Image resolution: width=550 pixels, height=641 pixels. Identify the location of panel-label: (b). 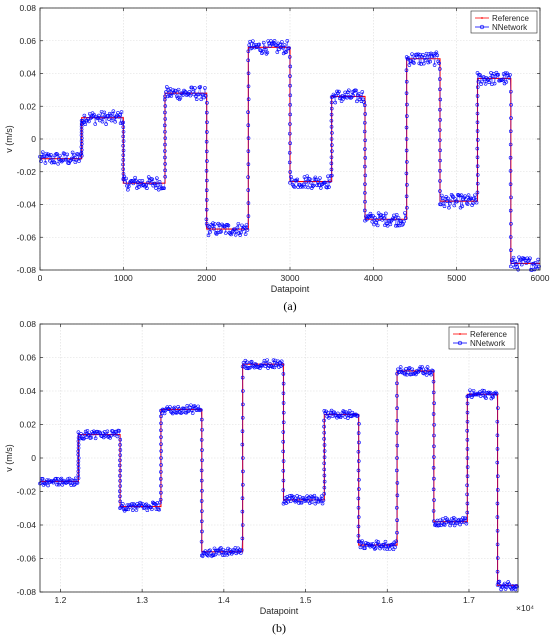
(279, 628).